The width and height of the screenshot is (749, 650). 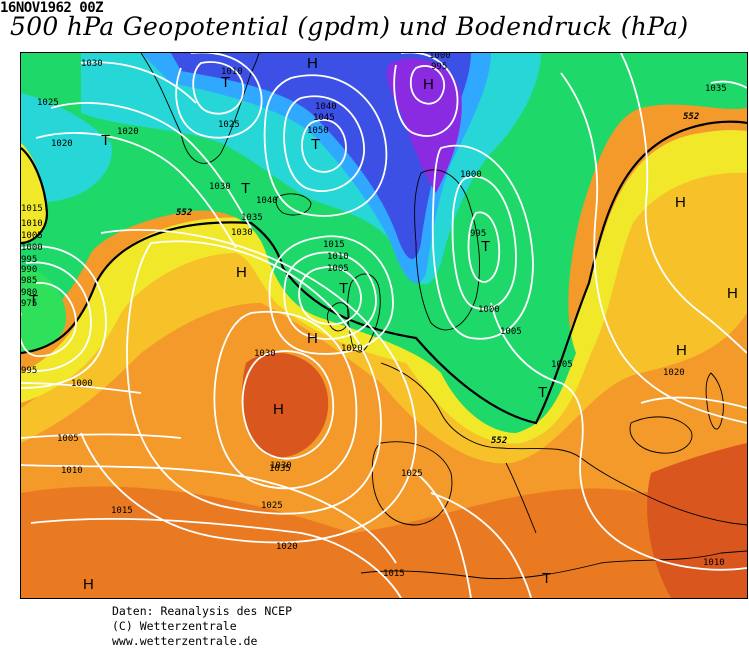 I want to click on isobar-label: 980, so click(x=29, y=293).